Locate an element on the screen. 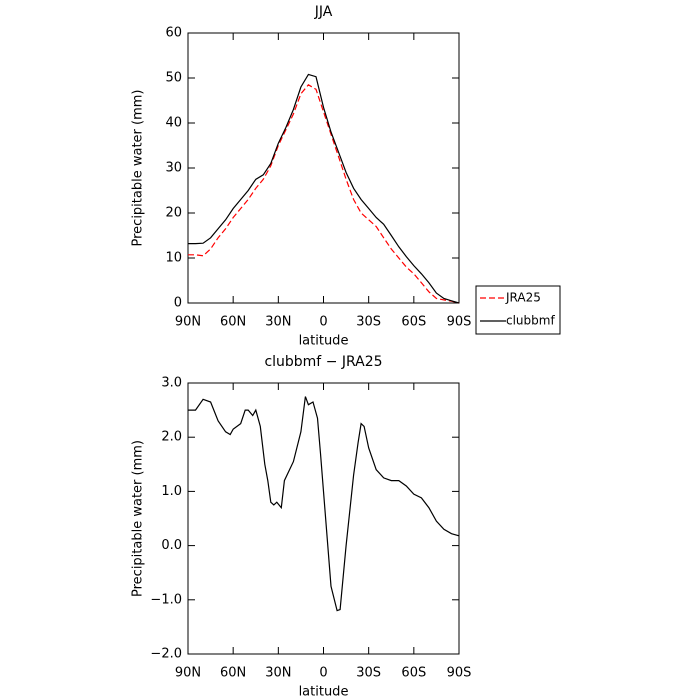 This screenshot has height=700, width=700. y-tick-label: 30 is located at coordinates (173, 168).